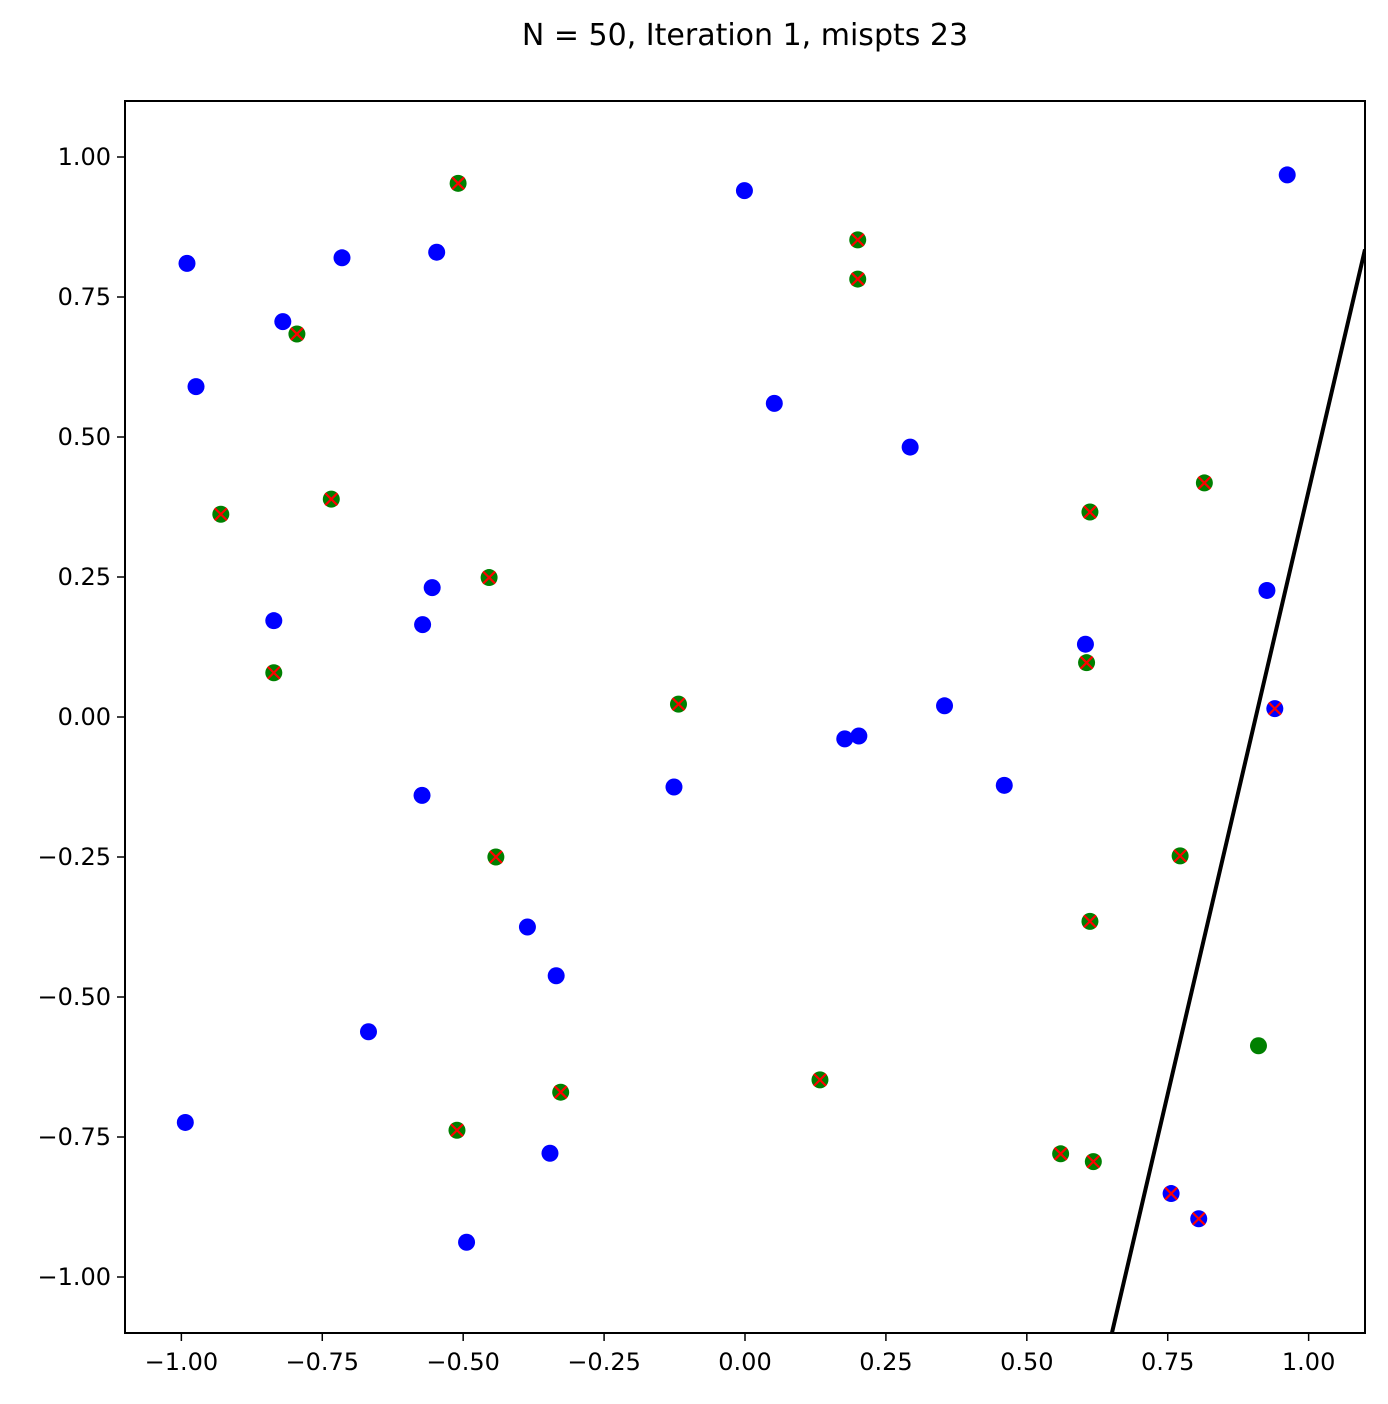  I want to click on y-tick-label: −0.75, so click(74, 1137).